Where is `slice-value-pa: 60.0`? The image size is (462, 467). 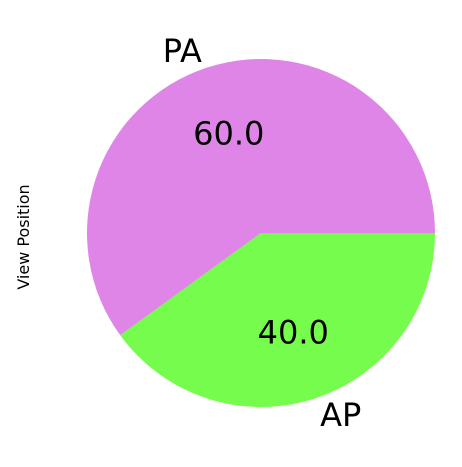
slice-value-pa: 60.0 is located at coordinates (228, 134).